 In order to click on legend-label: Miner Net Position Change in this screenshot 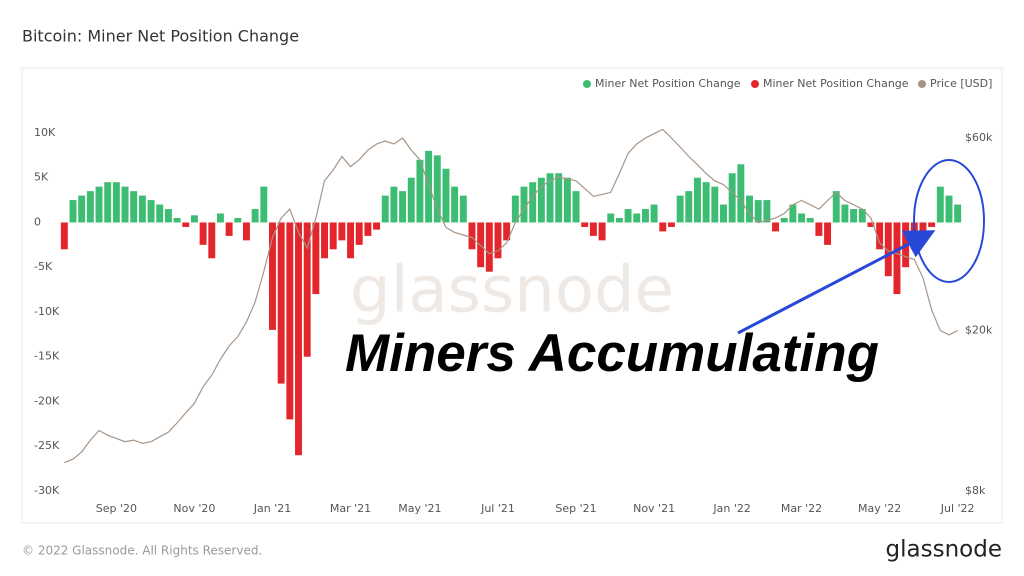, I will do `click(668, 83)`.